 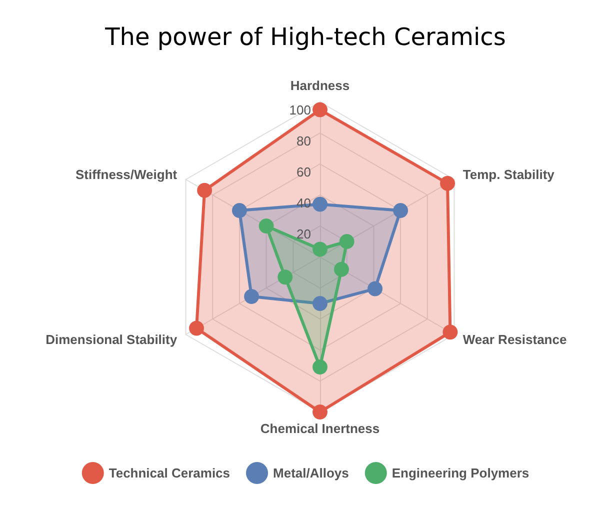 What do you see at coordinates (311, 473) in the screenshot?
I see `legend-label: Metal/Alloys` at bounding box center [311, 473].